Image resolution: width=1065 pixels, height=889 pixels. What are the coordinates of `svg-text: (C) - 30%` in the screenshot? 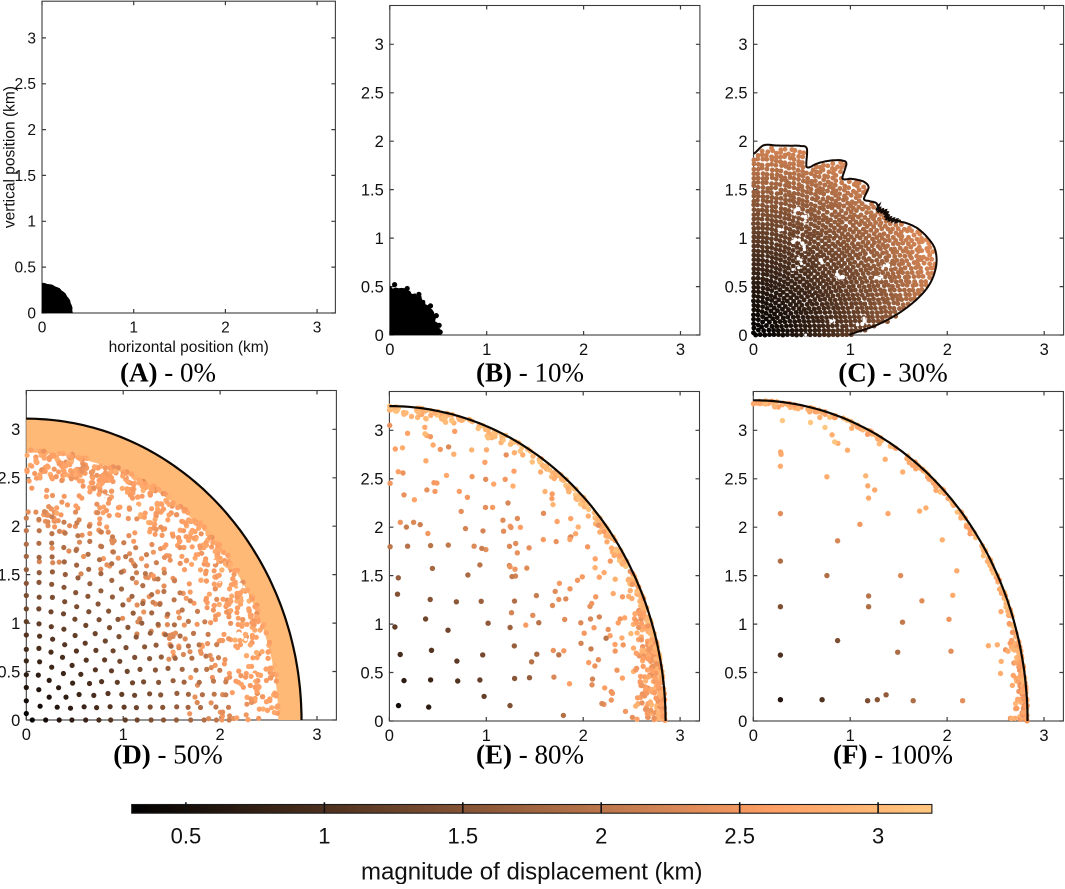 It's located at (892, 373).